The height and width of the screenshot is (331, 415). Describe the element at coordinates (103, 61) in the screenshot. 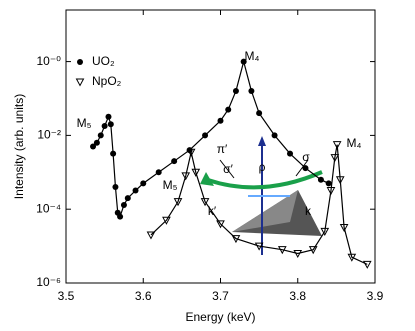

I see `legend-label: UO₂` at that location.